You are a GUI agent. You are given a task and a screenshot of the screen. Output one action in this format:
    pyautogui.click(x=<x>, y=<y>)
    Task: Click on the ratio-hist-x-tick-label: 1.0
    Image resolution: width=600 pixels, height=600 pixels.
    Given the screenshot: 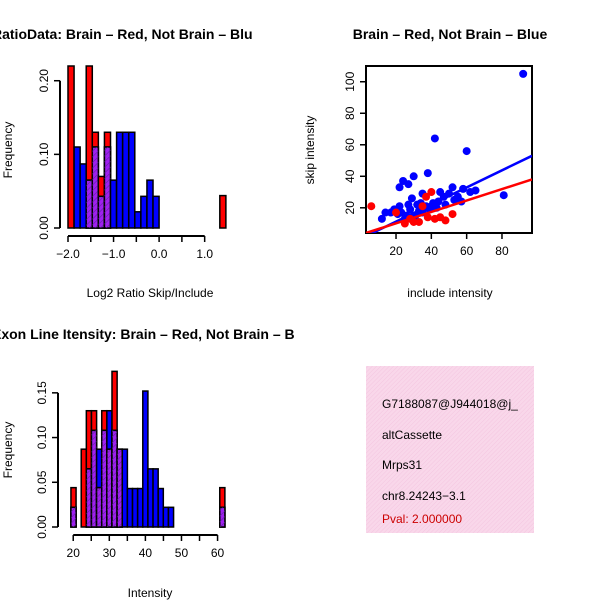 What is the action you would take?
    pyautogui.click(x=204, y=254)
    